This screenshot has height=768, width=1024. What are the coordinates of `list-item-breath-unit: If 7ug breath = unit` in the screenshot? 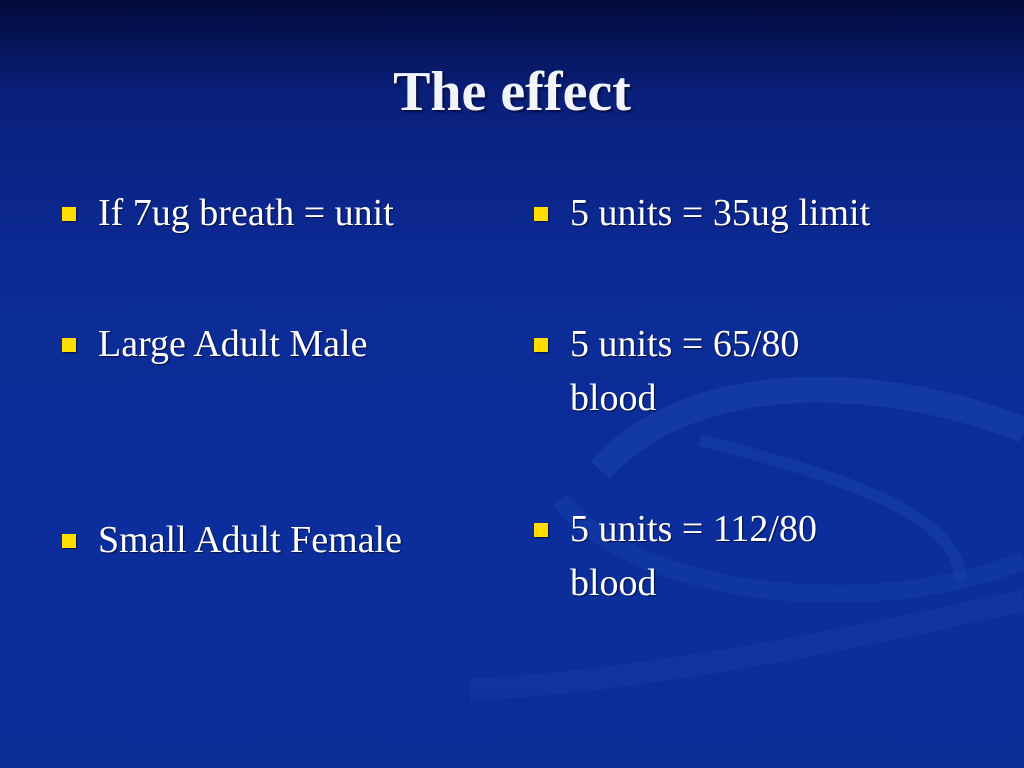 It's located at (272, 213).